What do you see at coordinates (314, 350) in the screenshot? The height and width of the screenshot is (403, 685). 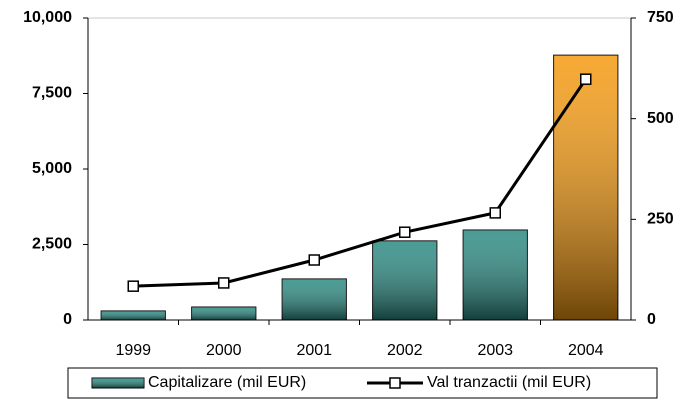 I see `x-tick-label: 2001` at bounding box center [314, 350].